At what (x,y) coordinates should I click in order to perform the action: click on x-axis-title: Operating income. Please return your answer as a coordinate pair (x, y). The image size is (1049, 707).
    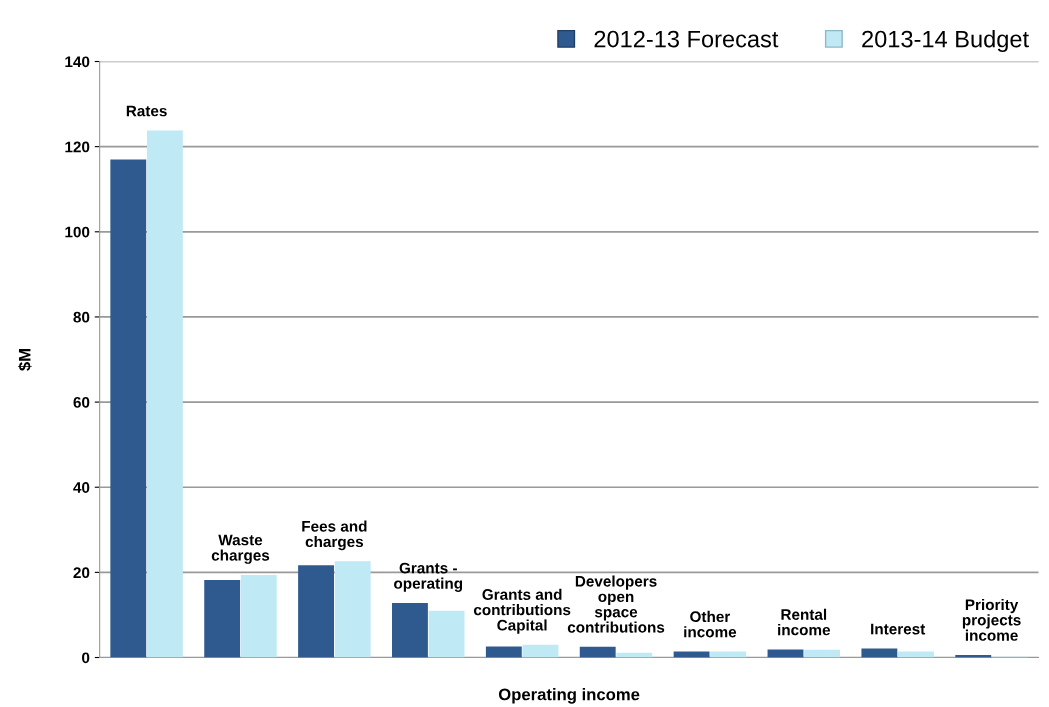
    Looking at the image, I should click on (569, 696).